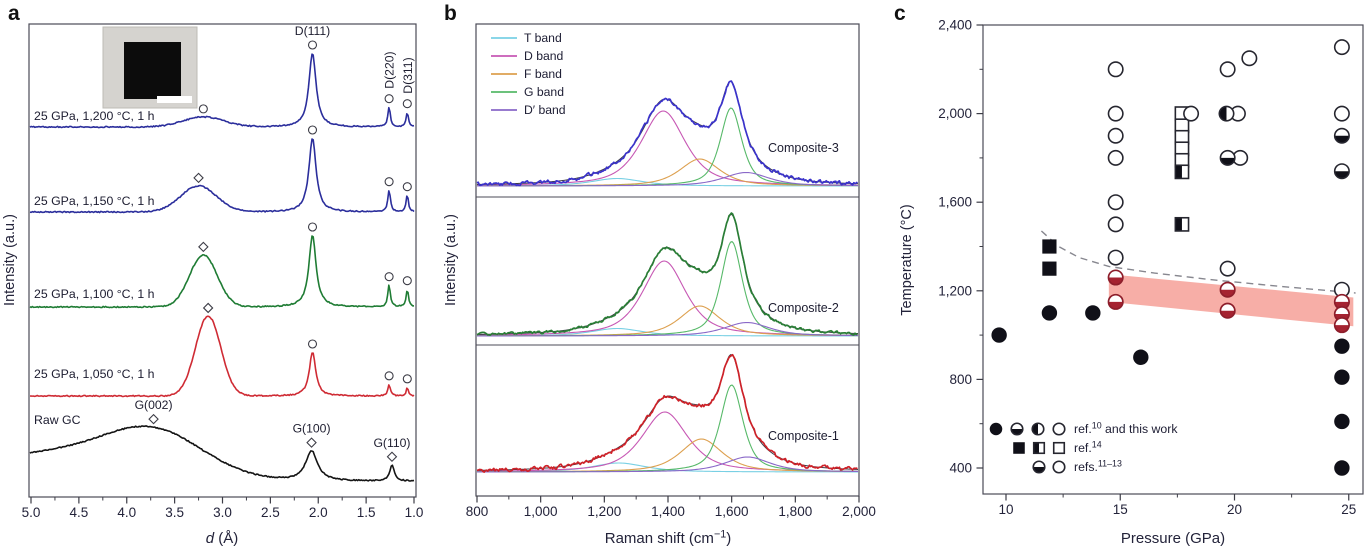  Describe the element at coordinates (152, 70) in the screenshot. I see `sample-photo-specimen` at that location.